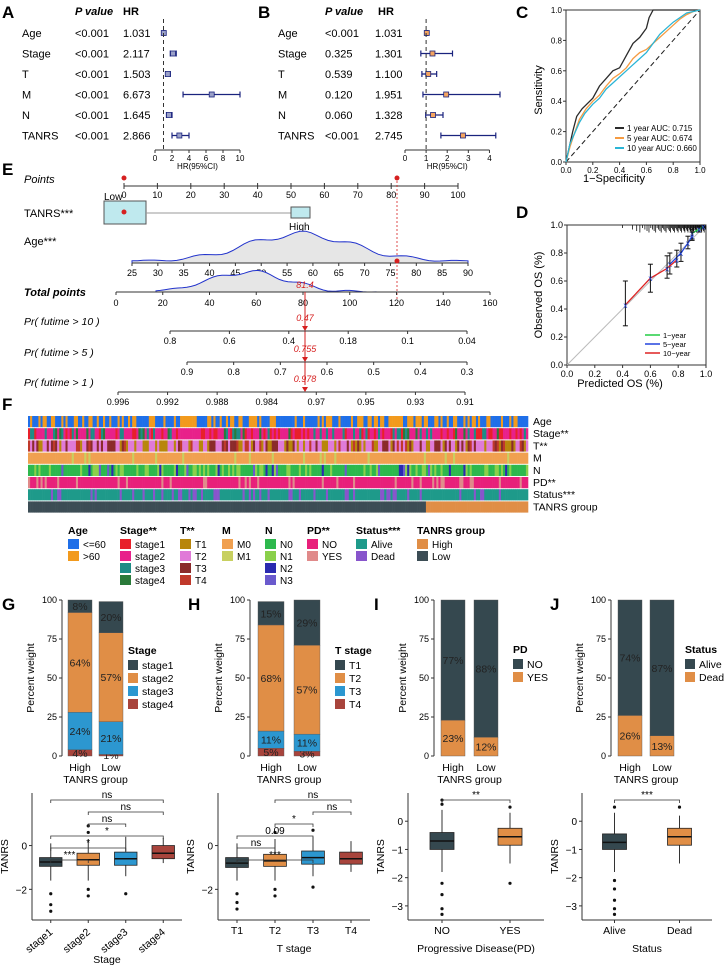 The width and height of the screenshot is (727, 971). Describe the element at coordinates (556, 309) in the screenshot. I see `cal-y-tick-label: 0.4` at that location.